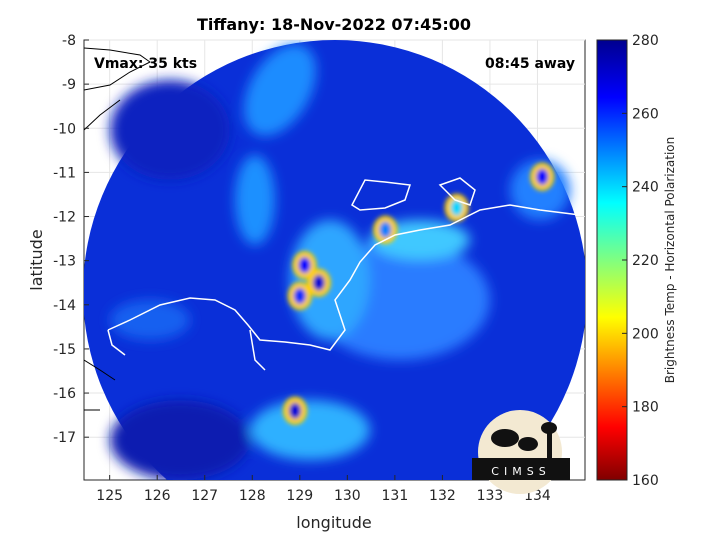  What do you see at coordinates (109, 496) in the screenshot?
I see `x-tick-label: 125` at bounding box center [109, 496].